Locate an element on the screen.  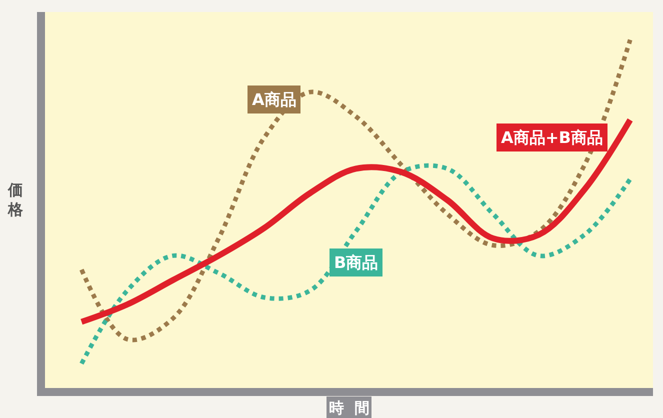
x-axis-title: 時 間 is located at coordinates (349, 408).